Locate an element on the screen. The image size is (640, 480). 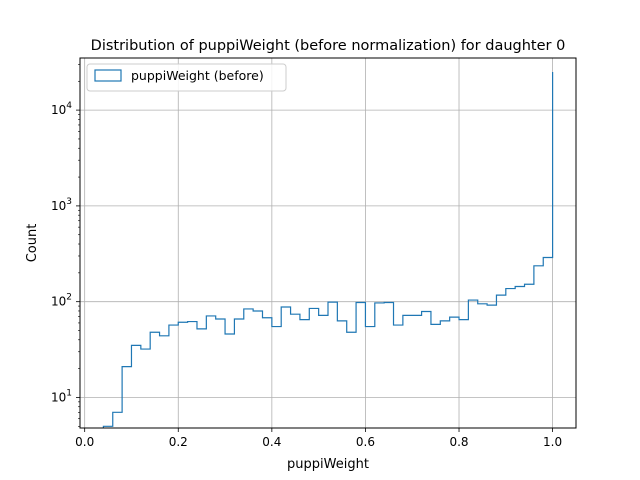
x-tick-label: 0.2 is located at coordinates (178, 442).